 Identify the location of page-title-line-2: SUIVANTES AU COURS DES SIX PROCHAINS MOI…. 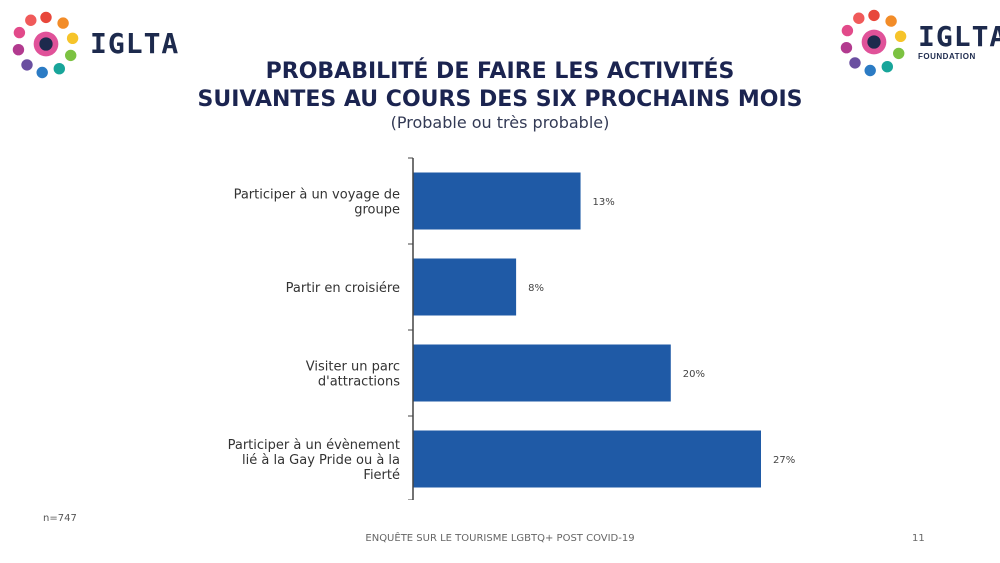
(500, 99).